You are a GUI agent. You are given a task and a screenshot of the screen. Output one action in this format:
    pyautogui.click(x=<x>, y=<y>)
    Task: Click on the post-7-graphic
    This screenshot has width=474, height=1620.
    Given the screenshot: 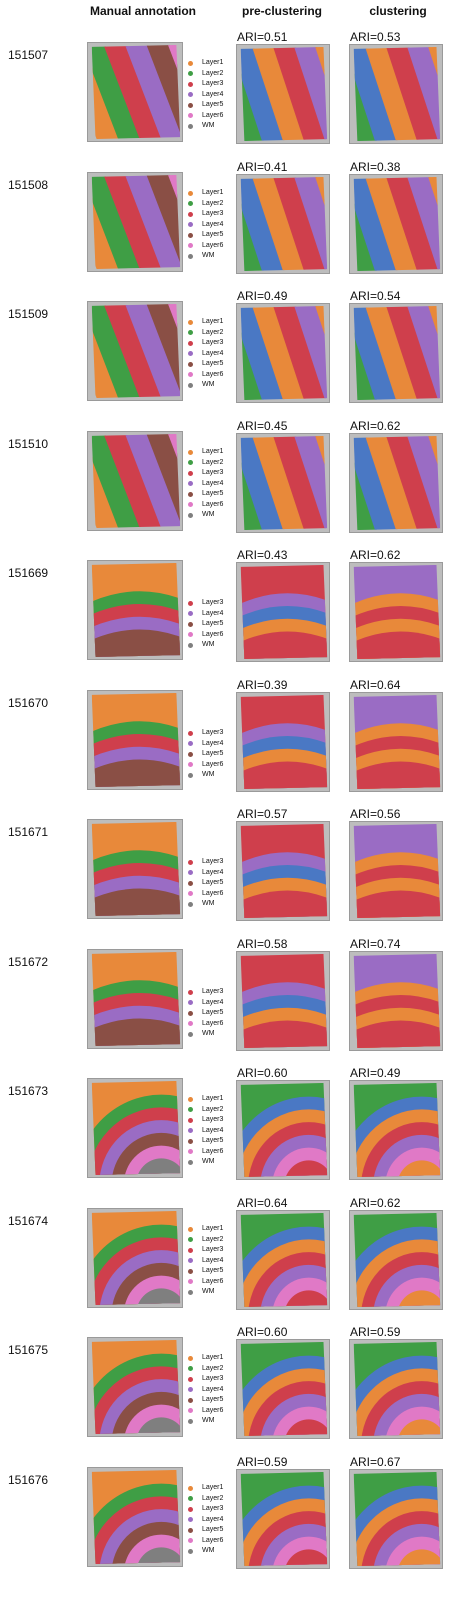 What is the action you would take?
    pyautogui.click(x=396, y=1001)
    